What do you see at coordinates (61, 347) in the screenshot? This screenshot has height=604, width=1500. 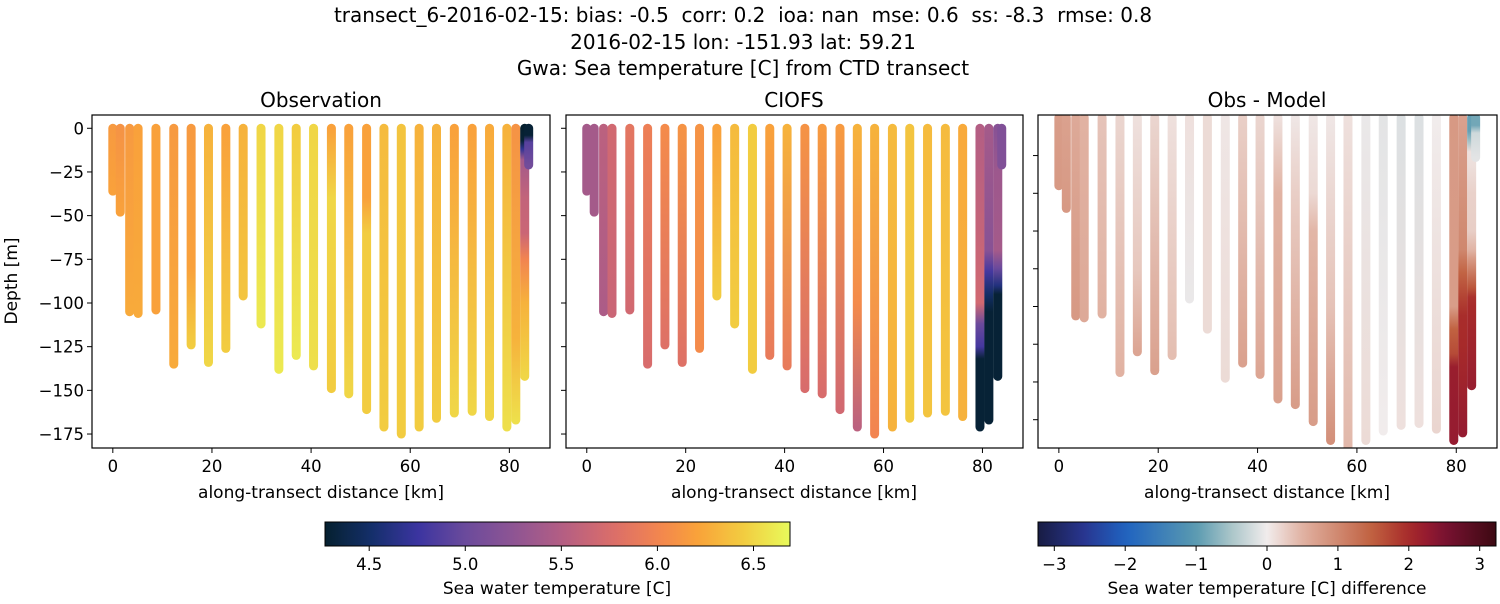 I see `y-tick-label: −125` at bounding box center [61, 347].